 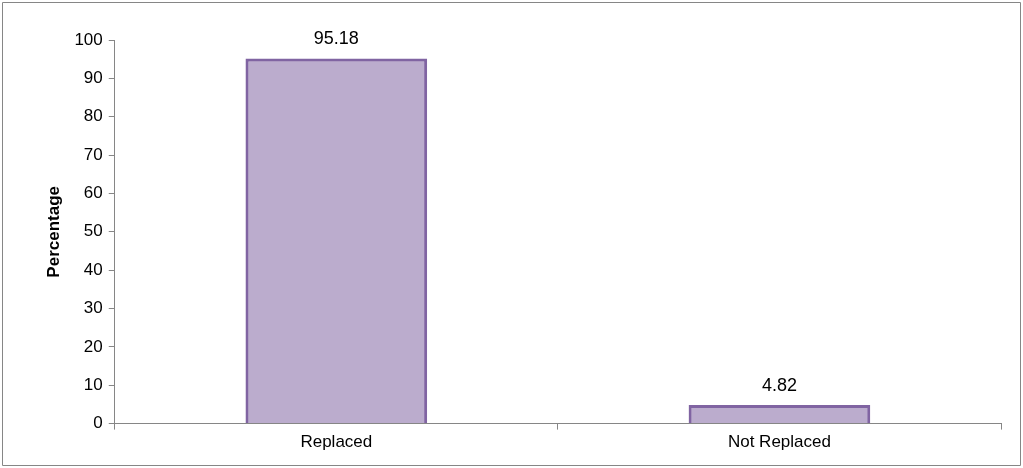 I want to click on data-label: 95.18, so click(x=336, y=38).